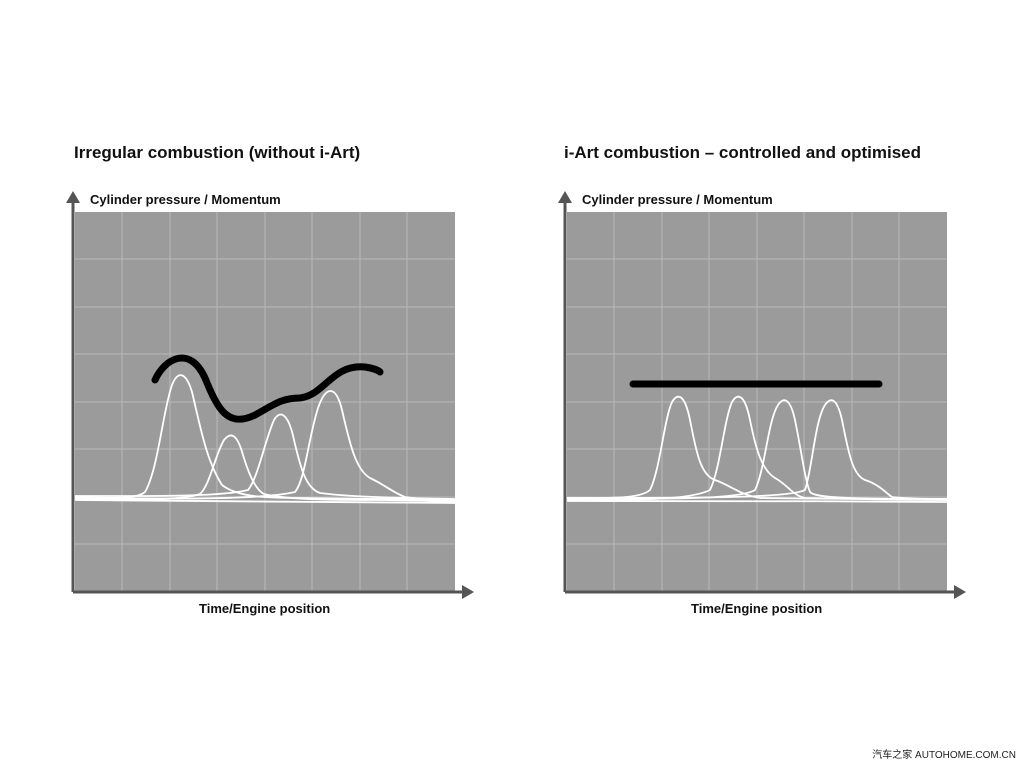  I want to click on watermark: 汽车之家 AUTOHOME.COM.CN, so click(944, 755).